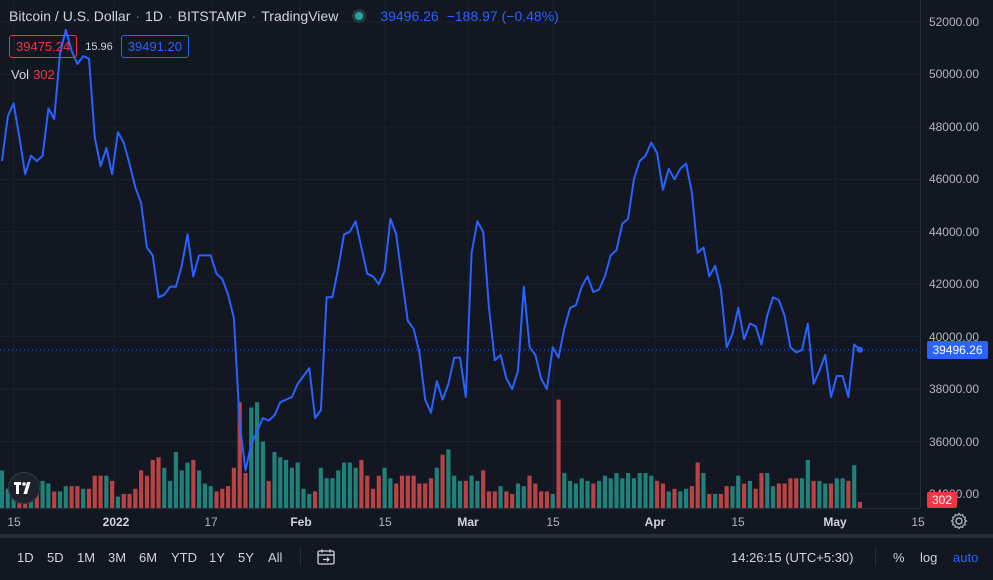  I want to click on range-3m-button: 3M, so click(117, 557).